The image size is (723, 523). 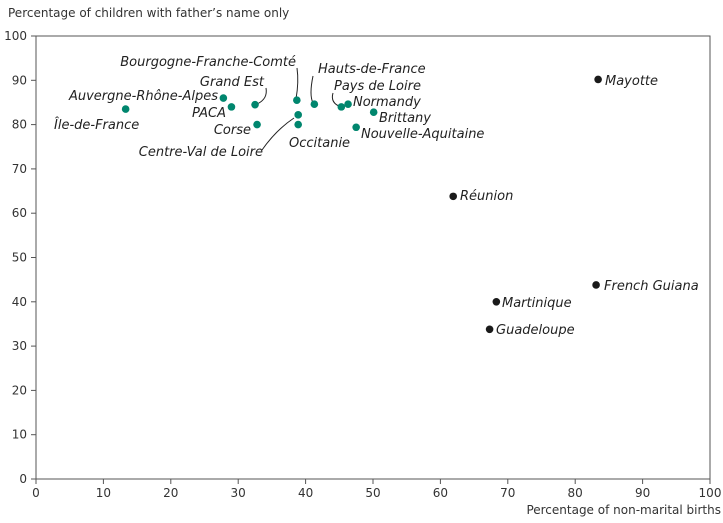 What do you see at coordinates (453, 196) in the screenshot?
I see `point-reunion` at bounding box center [453, 196].